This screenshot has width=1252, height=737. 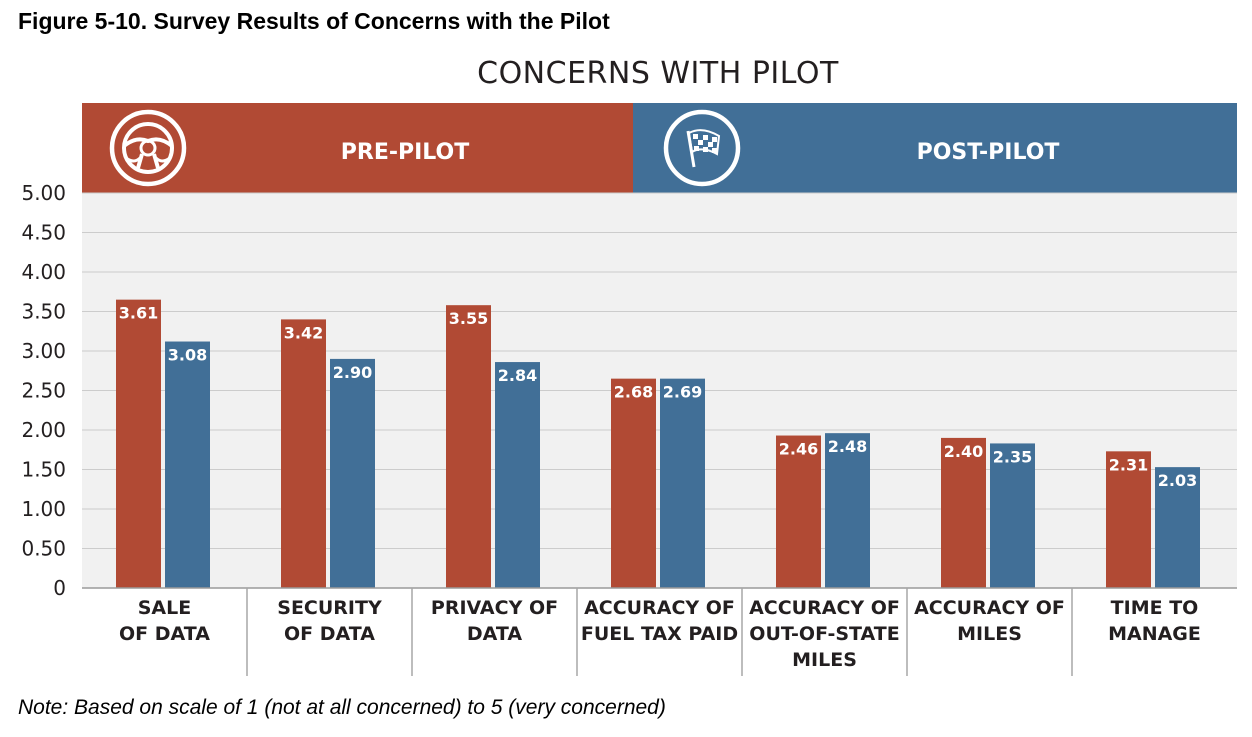 I want to click on data-label: 2.69, so click(x=682, y=392).